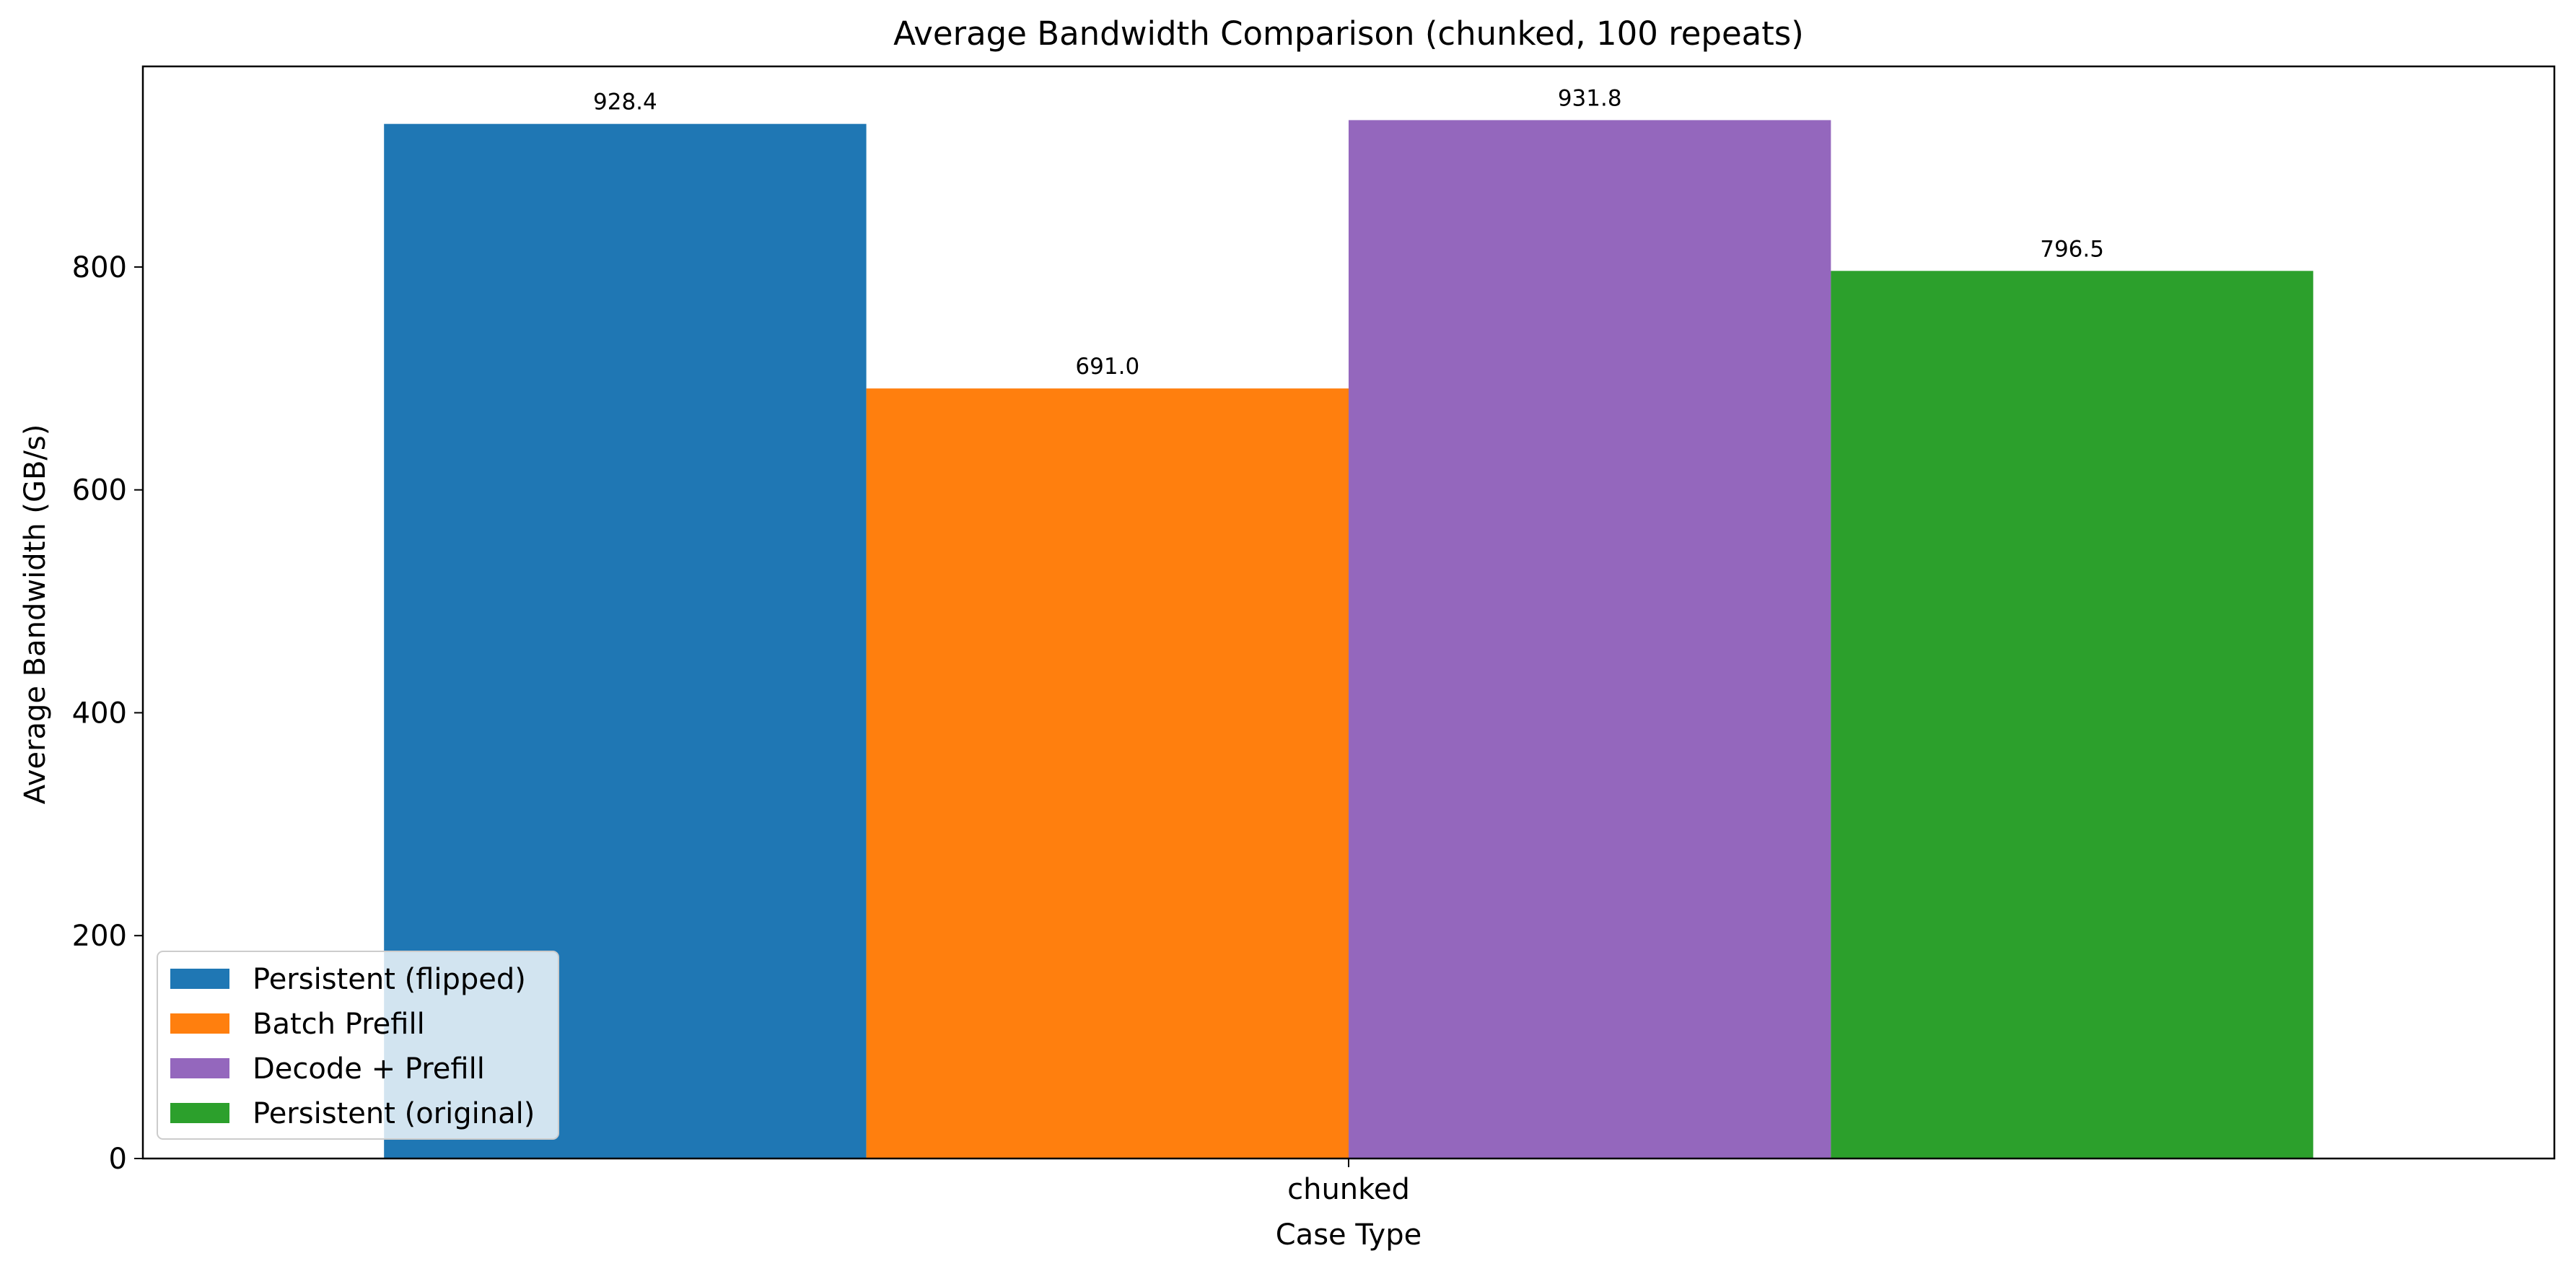 The image size is (2576, 1274). I want to click on x-tick-label: chunked, so click(1348, 1189).